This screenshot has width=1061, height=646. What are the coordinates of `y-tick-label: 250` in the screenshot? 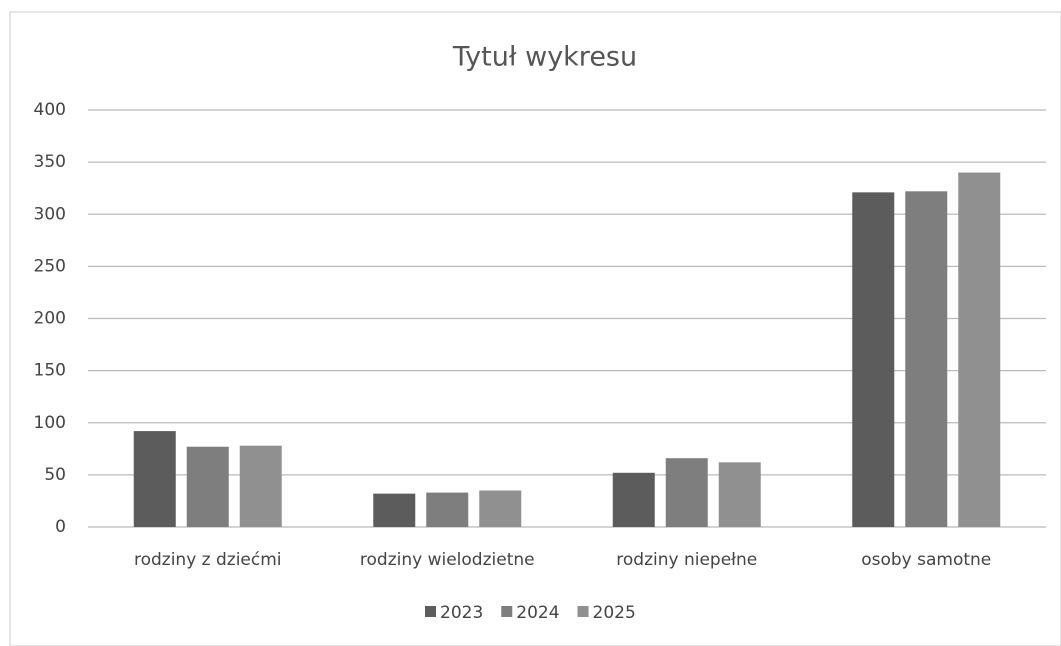 It's located at (50, 266).